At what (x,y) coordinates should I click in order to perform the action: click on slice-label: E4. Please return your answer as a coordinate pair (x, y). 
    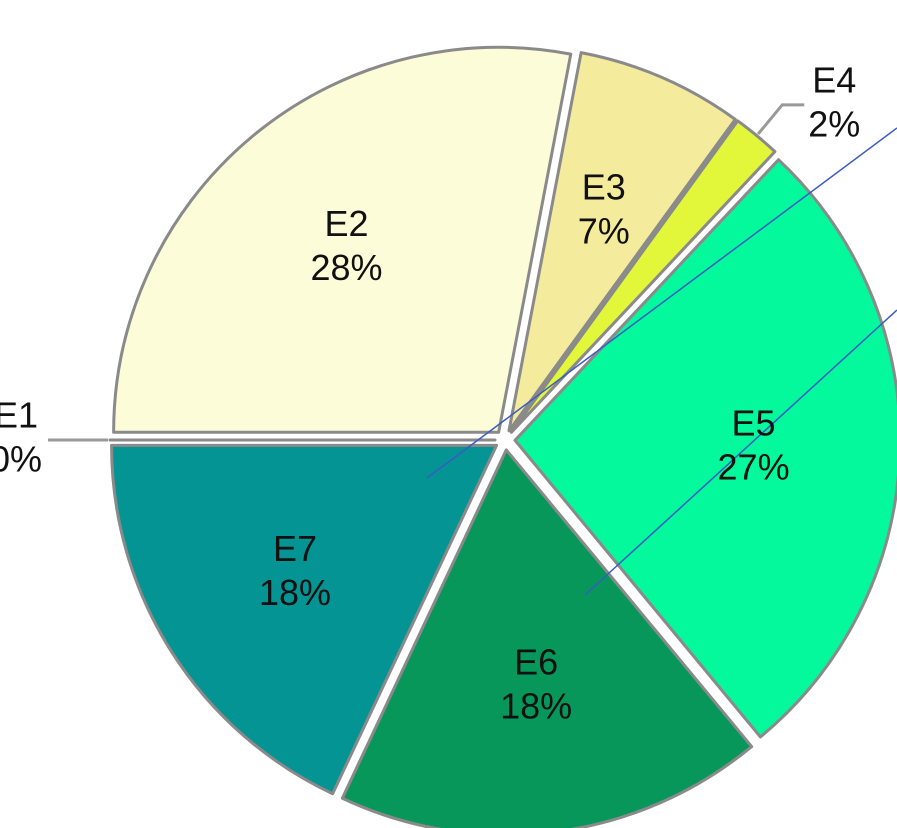
    Looking at the image, I should click on (834, 79).